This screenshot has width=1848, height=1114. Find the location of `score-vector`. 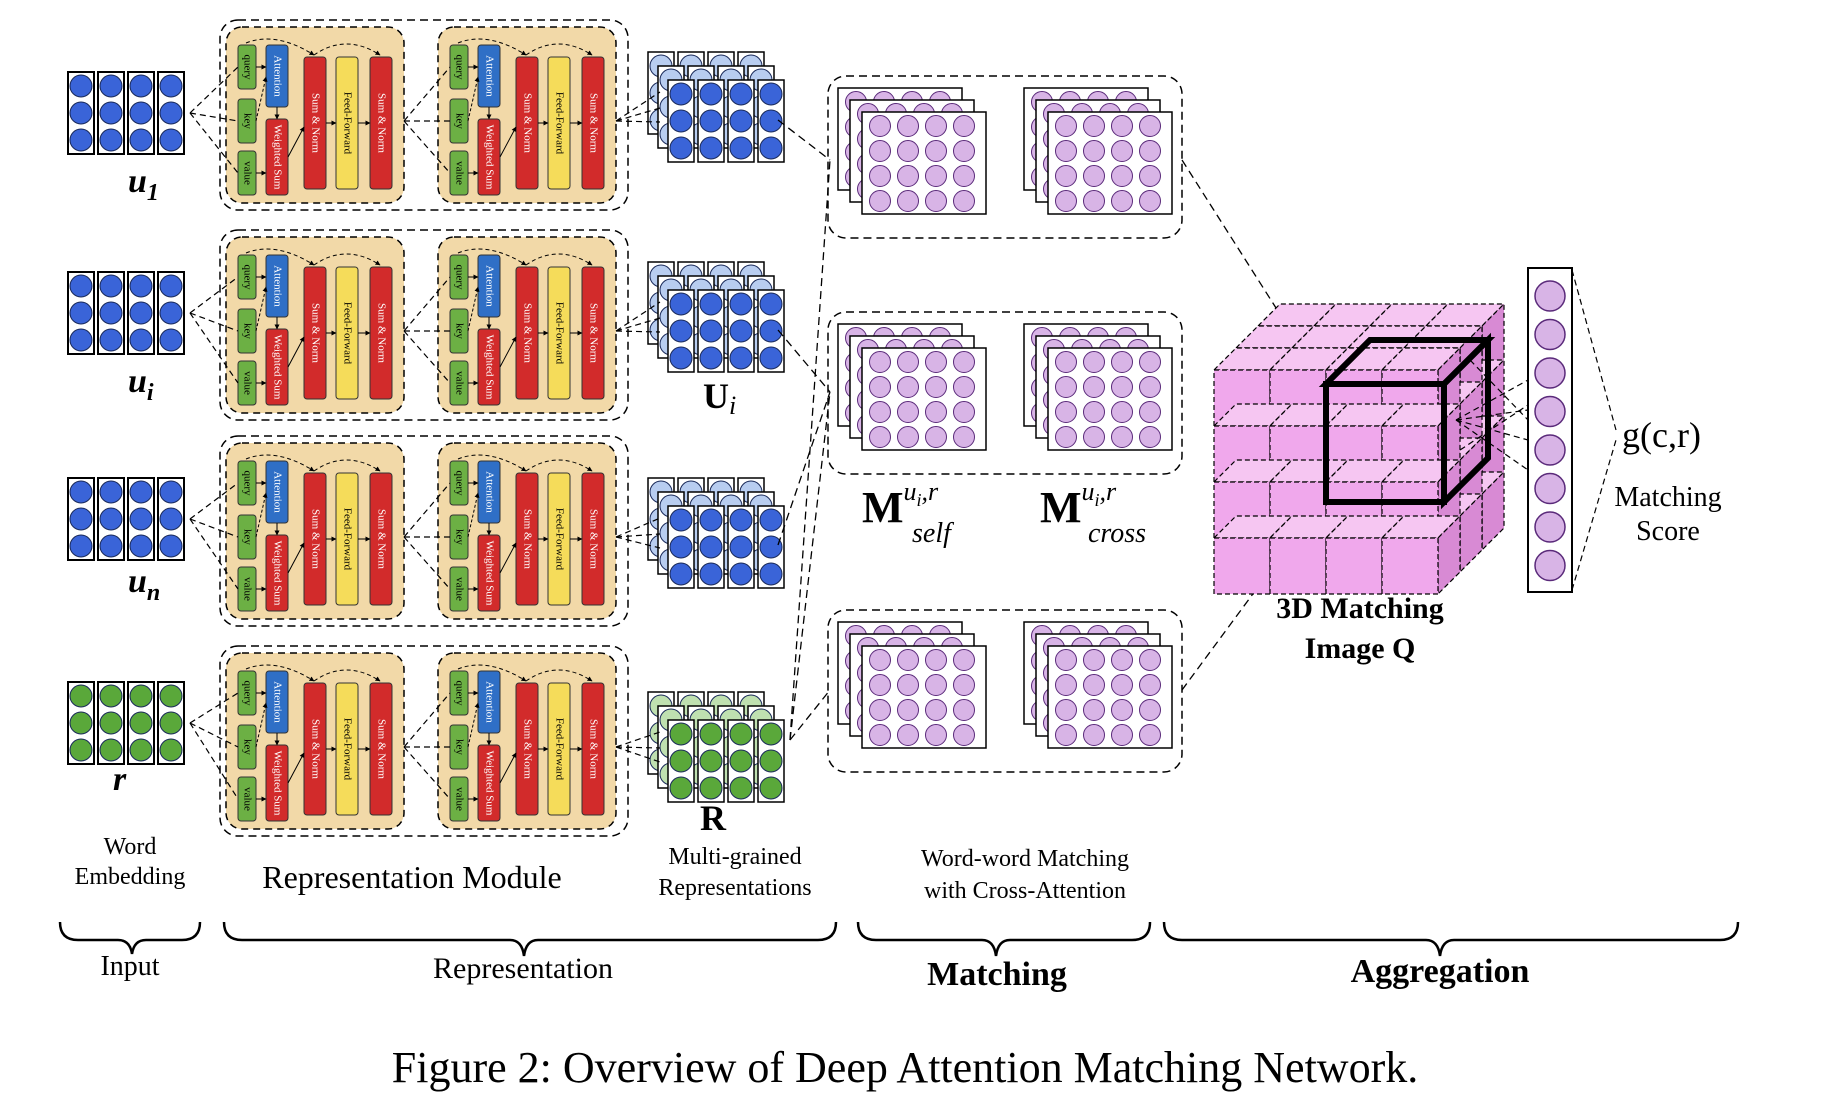

score-vector is located at coordinates (1536, 430).